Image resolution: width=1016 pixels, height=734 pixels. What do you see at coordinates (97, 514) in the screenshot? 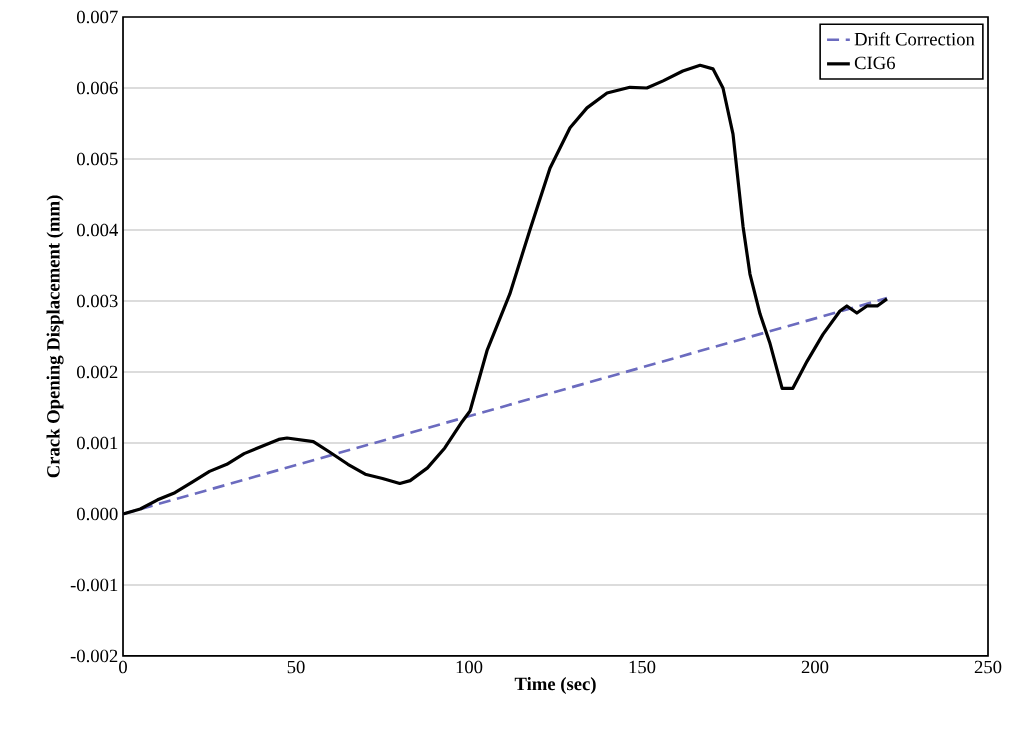
I see `y-tick-label: 0.000` at bounding box center [97, 514].